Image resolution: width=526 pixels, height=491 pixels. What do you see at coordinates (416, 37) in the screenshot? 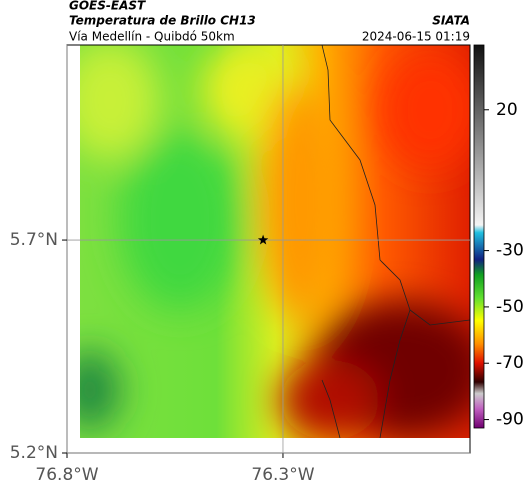
I see `datetime: 2024-06-15 01:19` at bounding box center [416, 37].